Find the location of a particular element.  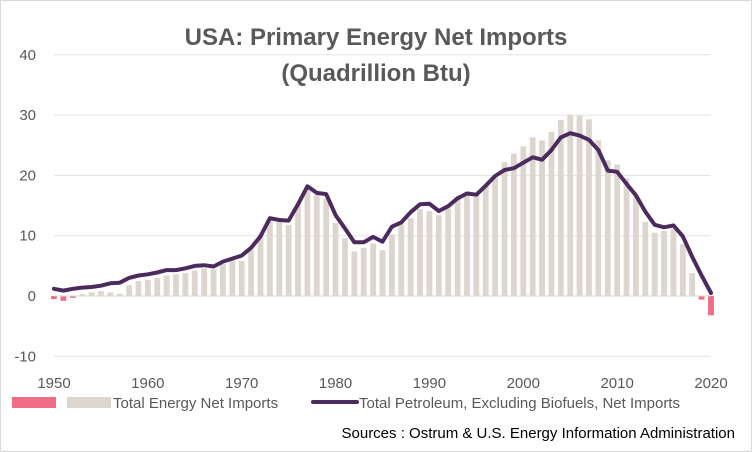

y-tick-label: 20 is located at coordinates (27, 175).